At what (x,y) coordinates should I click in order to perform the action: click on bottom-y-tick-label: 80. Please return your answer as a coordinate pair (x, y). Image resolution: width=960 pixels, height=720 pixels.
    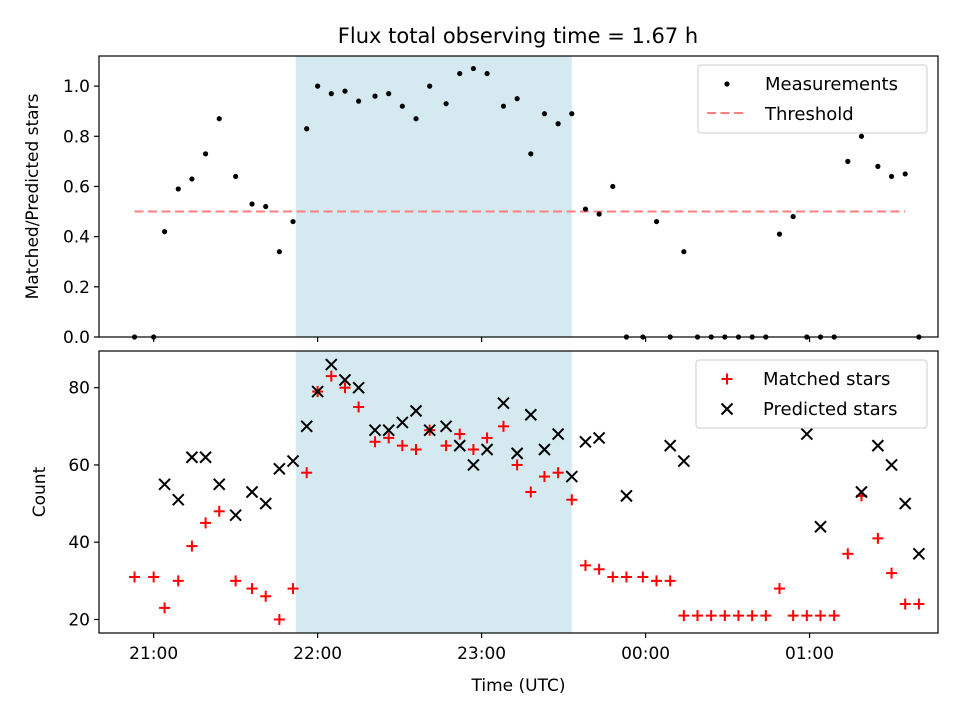
    Looking at the image, I should click on (79, 389).